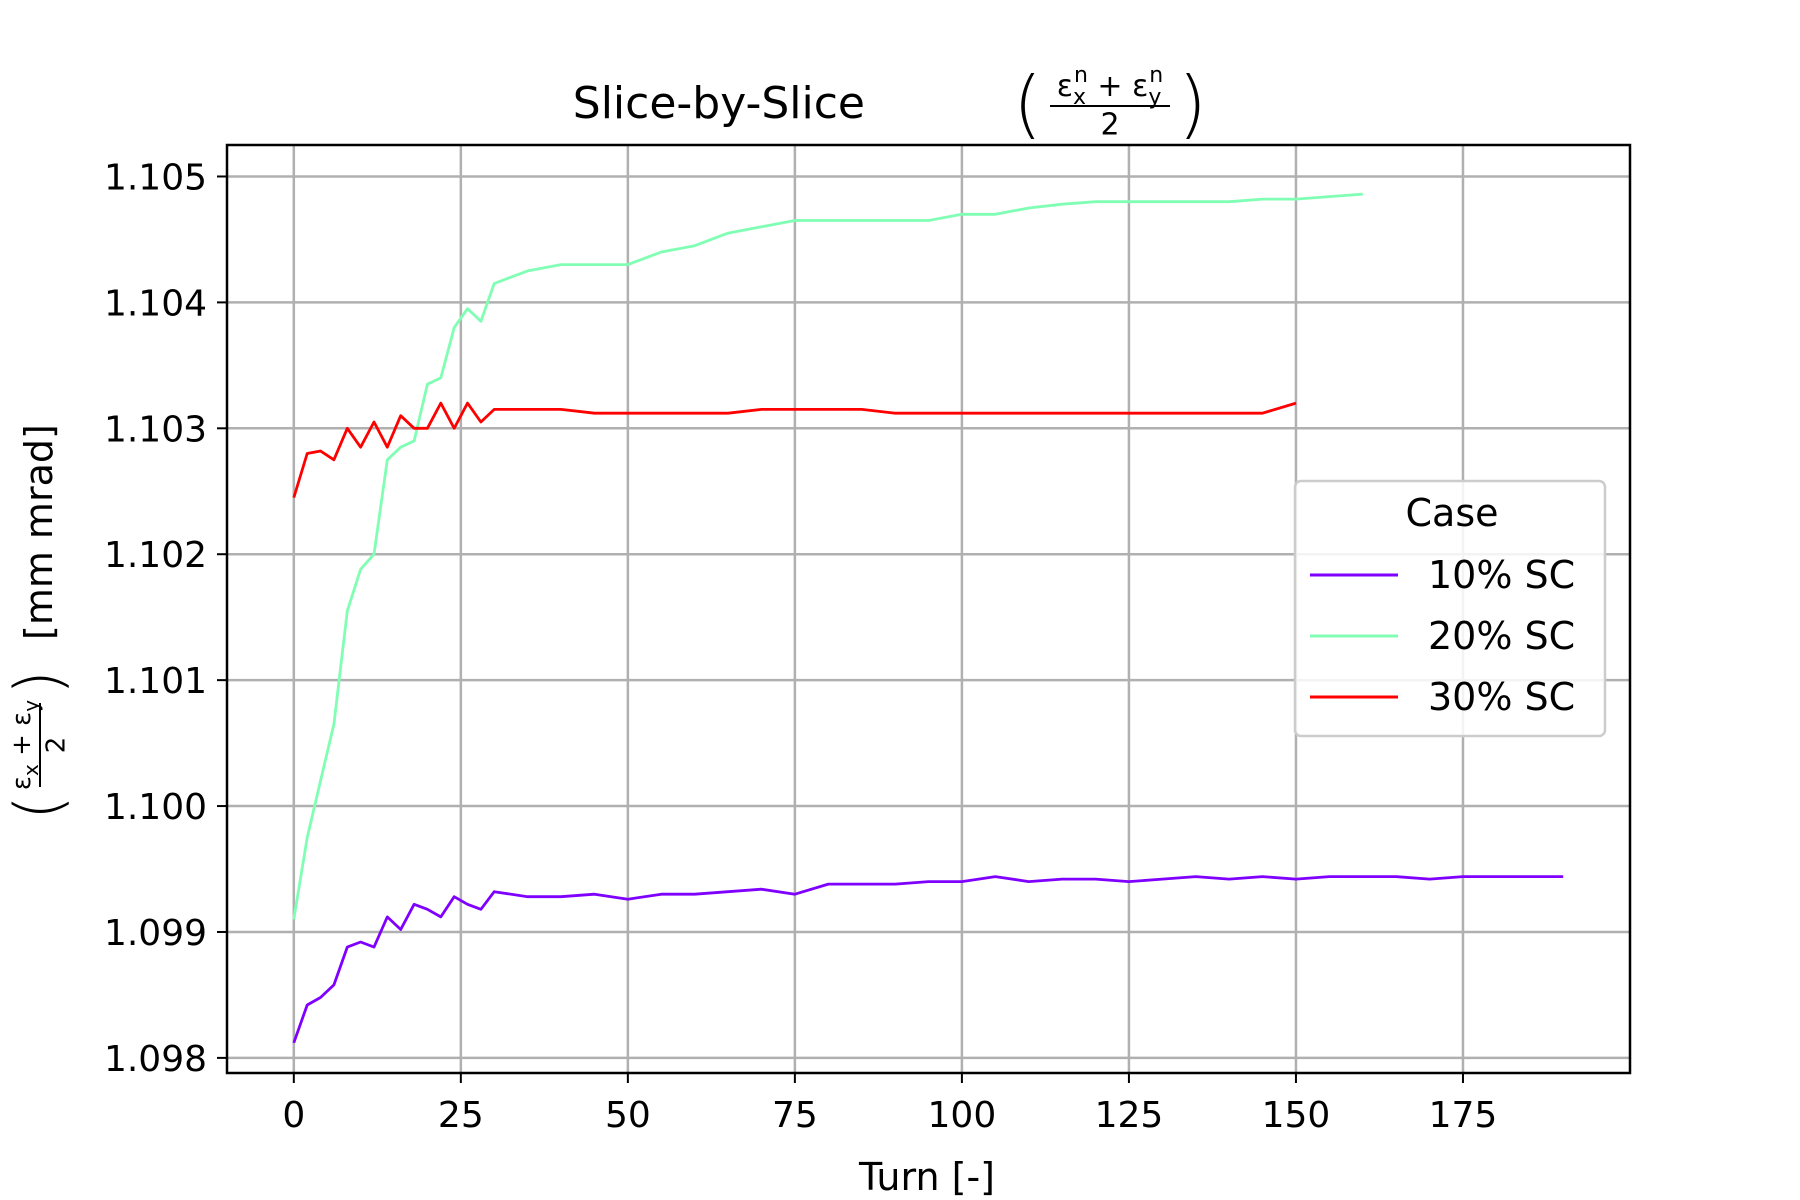 This screenshot has width=1800, height=1200. What do you see at coordinates (1501, 697) in the screenshot?
I see `legend-item-label: 30% SC` at bounding box center [1501, 697].